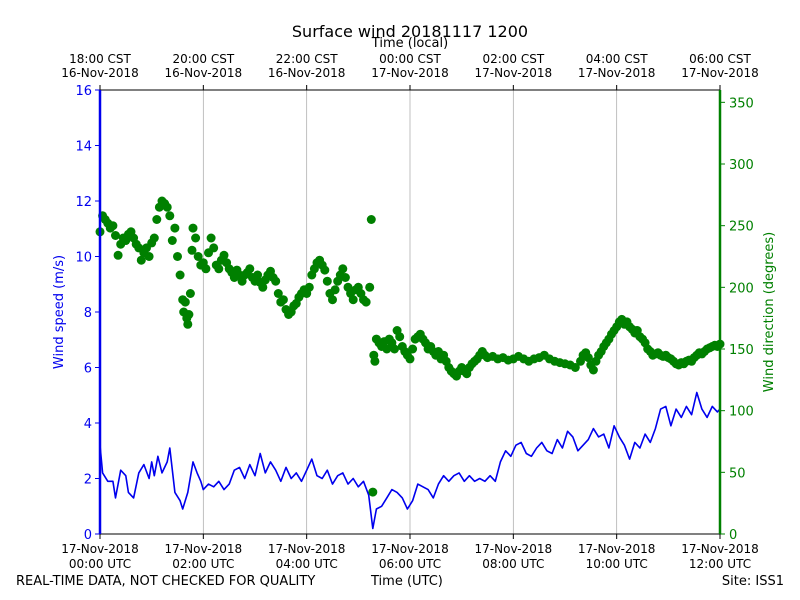 The height and width of the screenshot is (600, 800). I want to click on site-label: Site: ISS1, so click(752, 581).